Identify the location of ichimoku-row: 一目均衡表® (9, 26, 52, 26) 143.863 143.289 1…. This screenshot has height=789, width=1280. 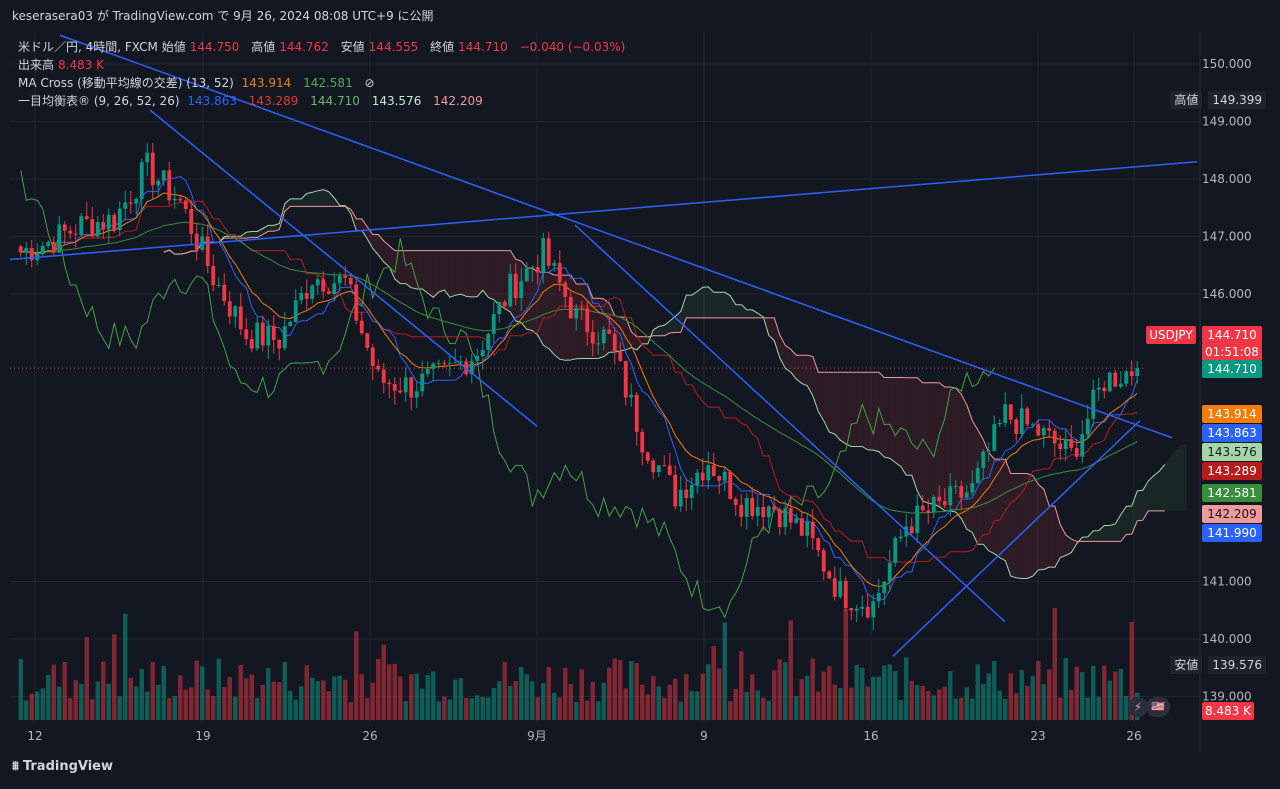
(325, 101).